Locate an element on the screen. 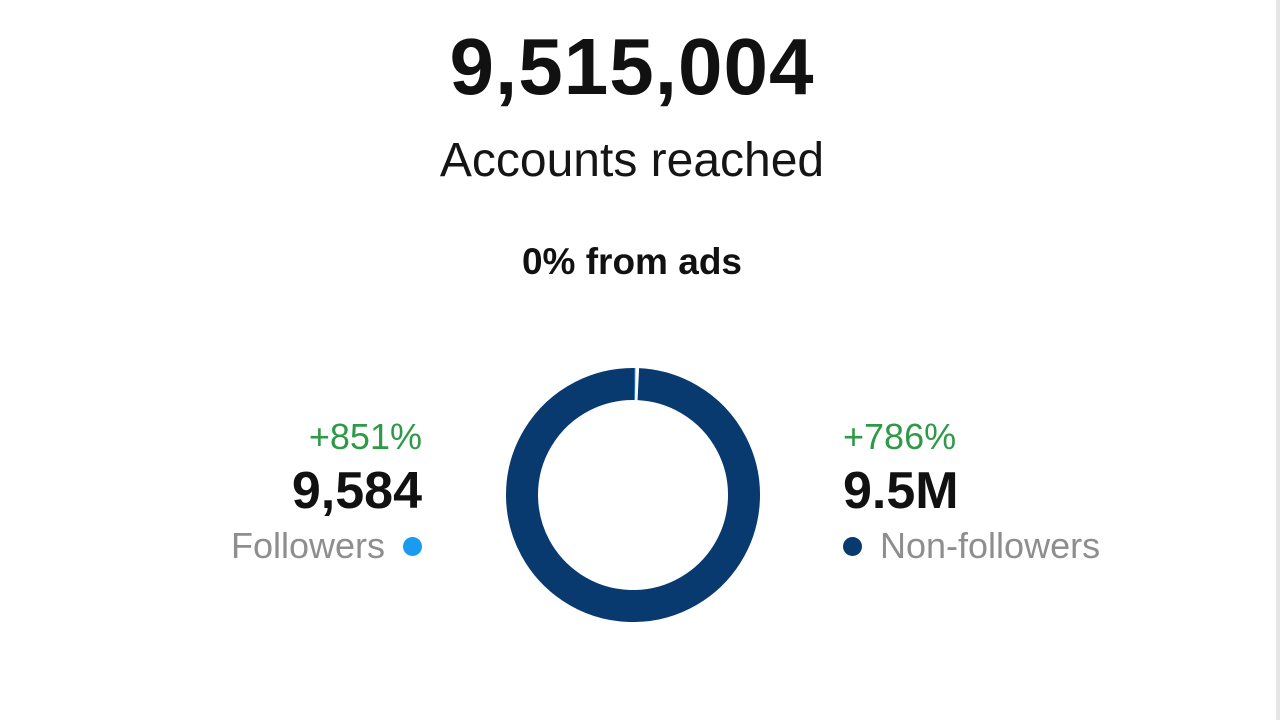 The width and height of the screenshot is (1280, 720). non-followers-legend: Non-followers is located at coordinates (971, 546).